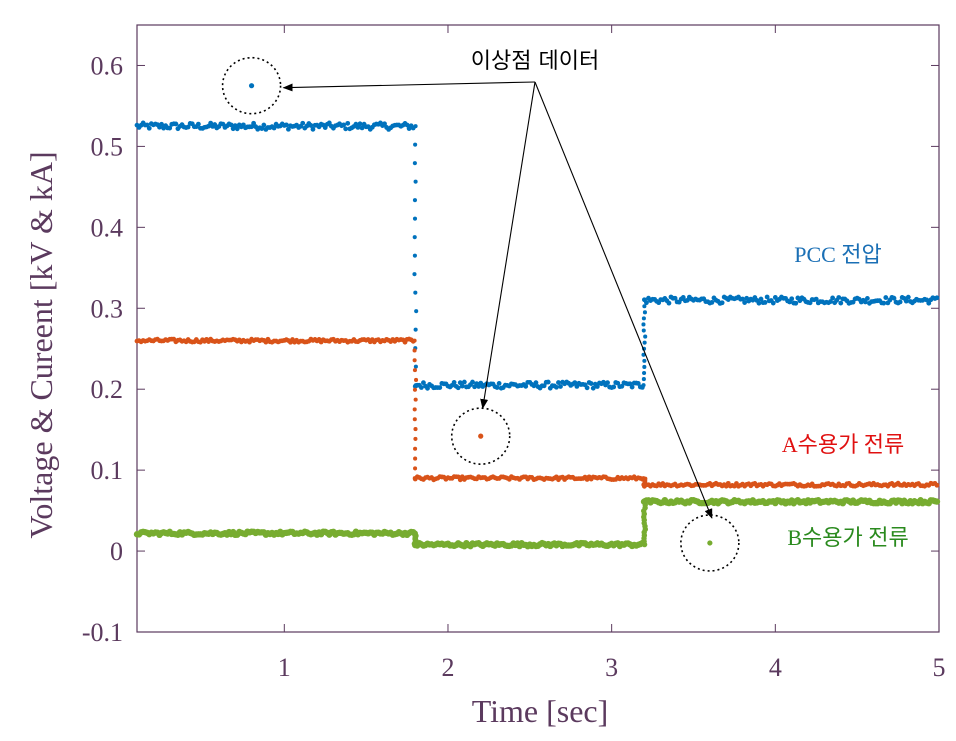  What do you see at coordinates (775, 667) in the screenshot?
I see `x-tick-label: 4` at bounding box center [775, 667].